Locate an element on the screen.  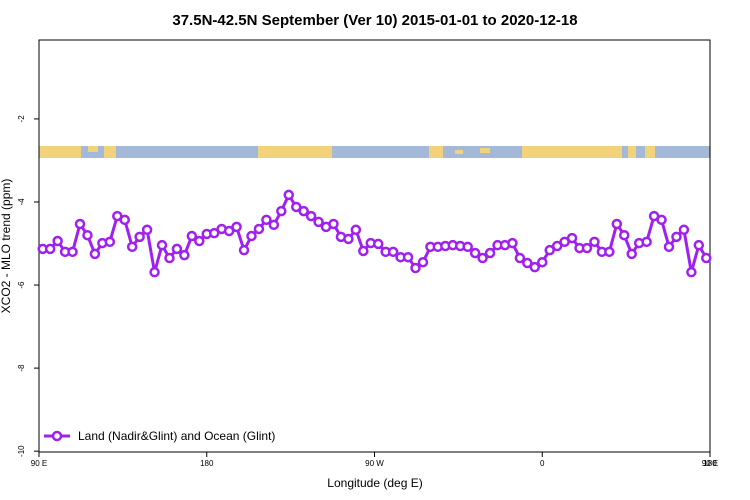
map-strip is located at coordinates (374, 152).